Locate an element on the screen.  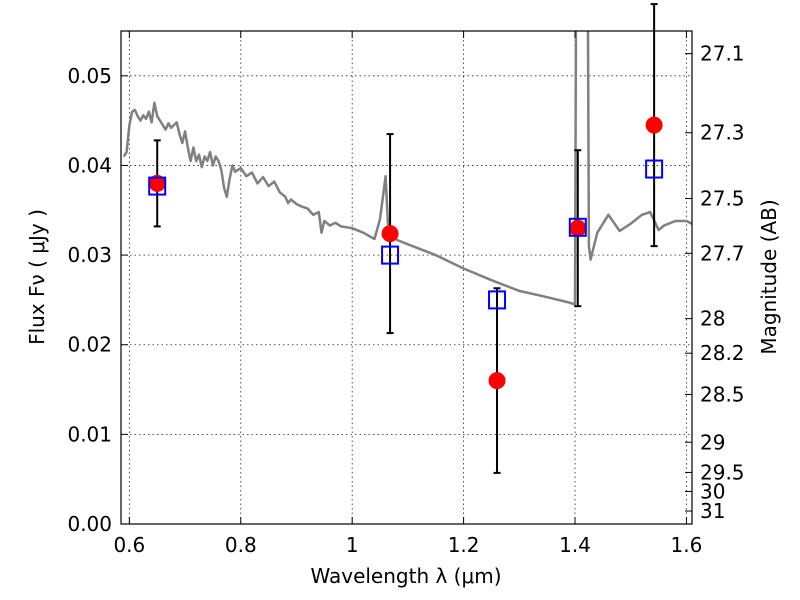
right-tick-label: 28.2 is located at coordinates (722, 353).